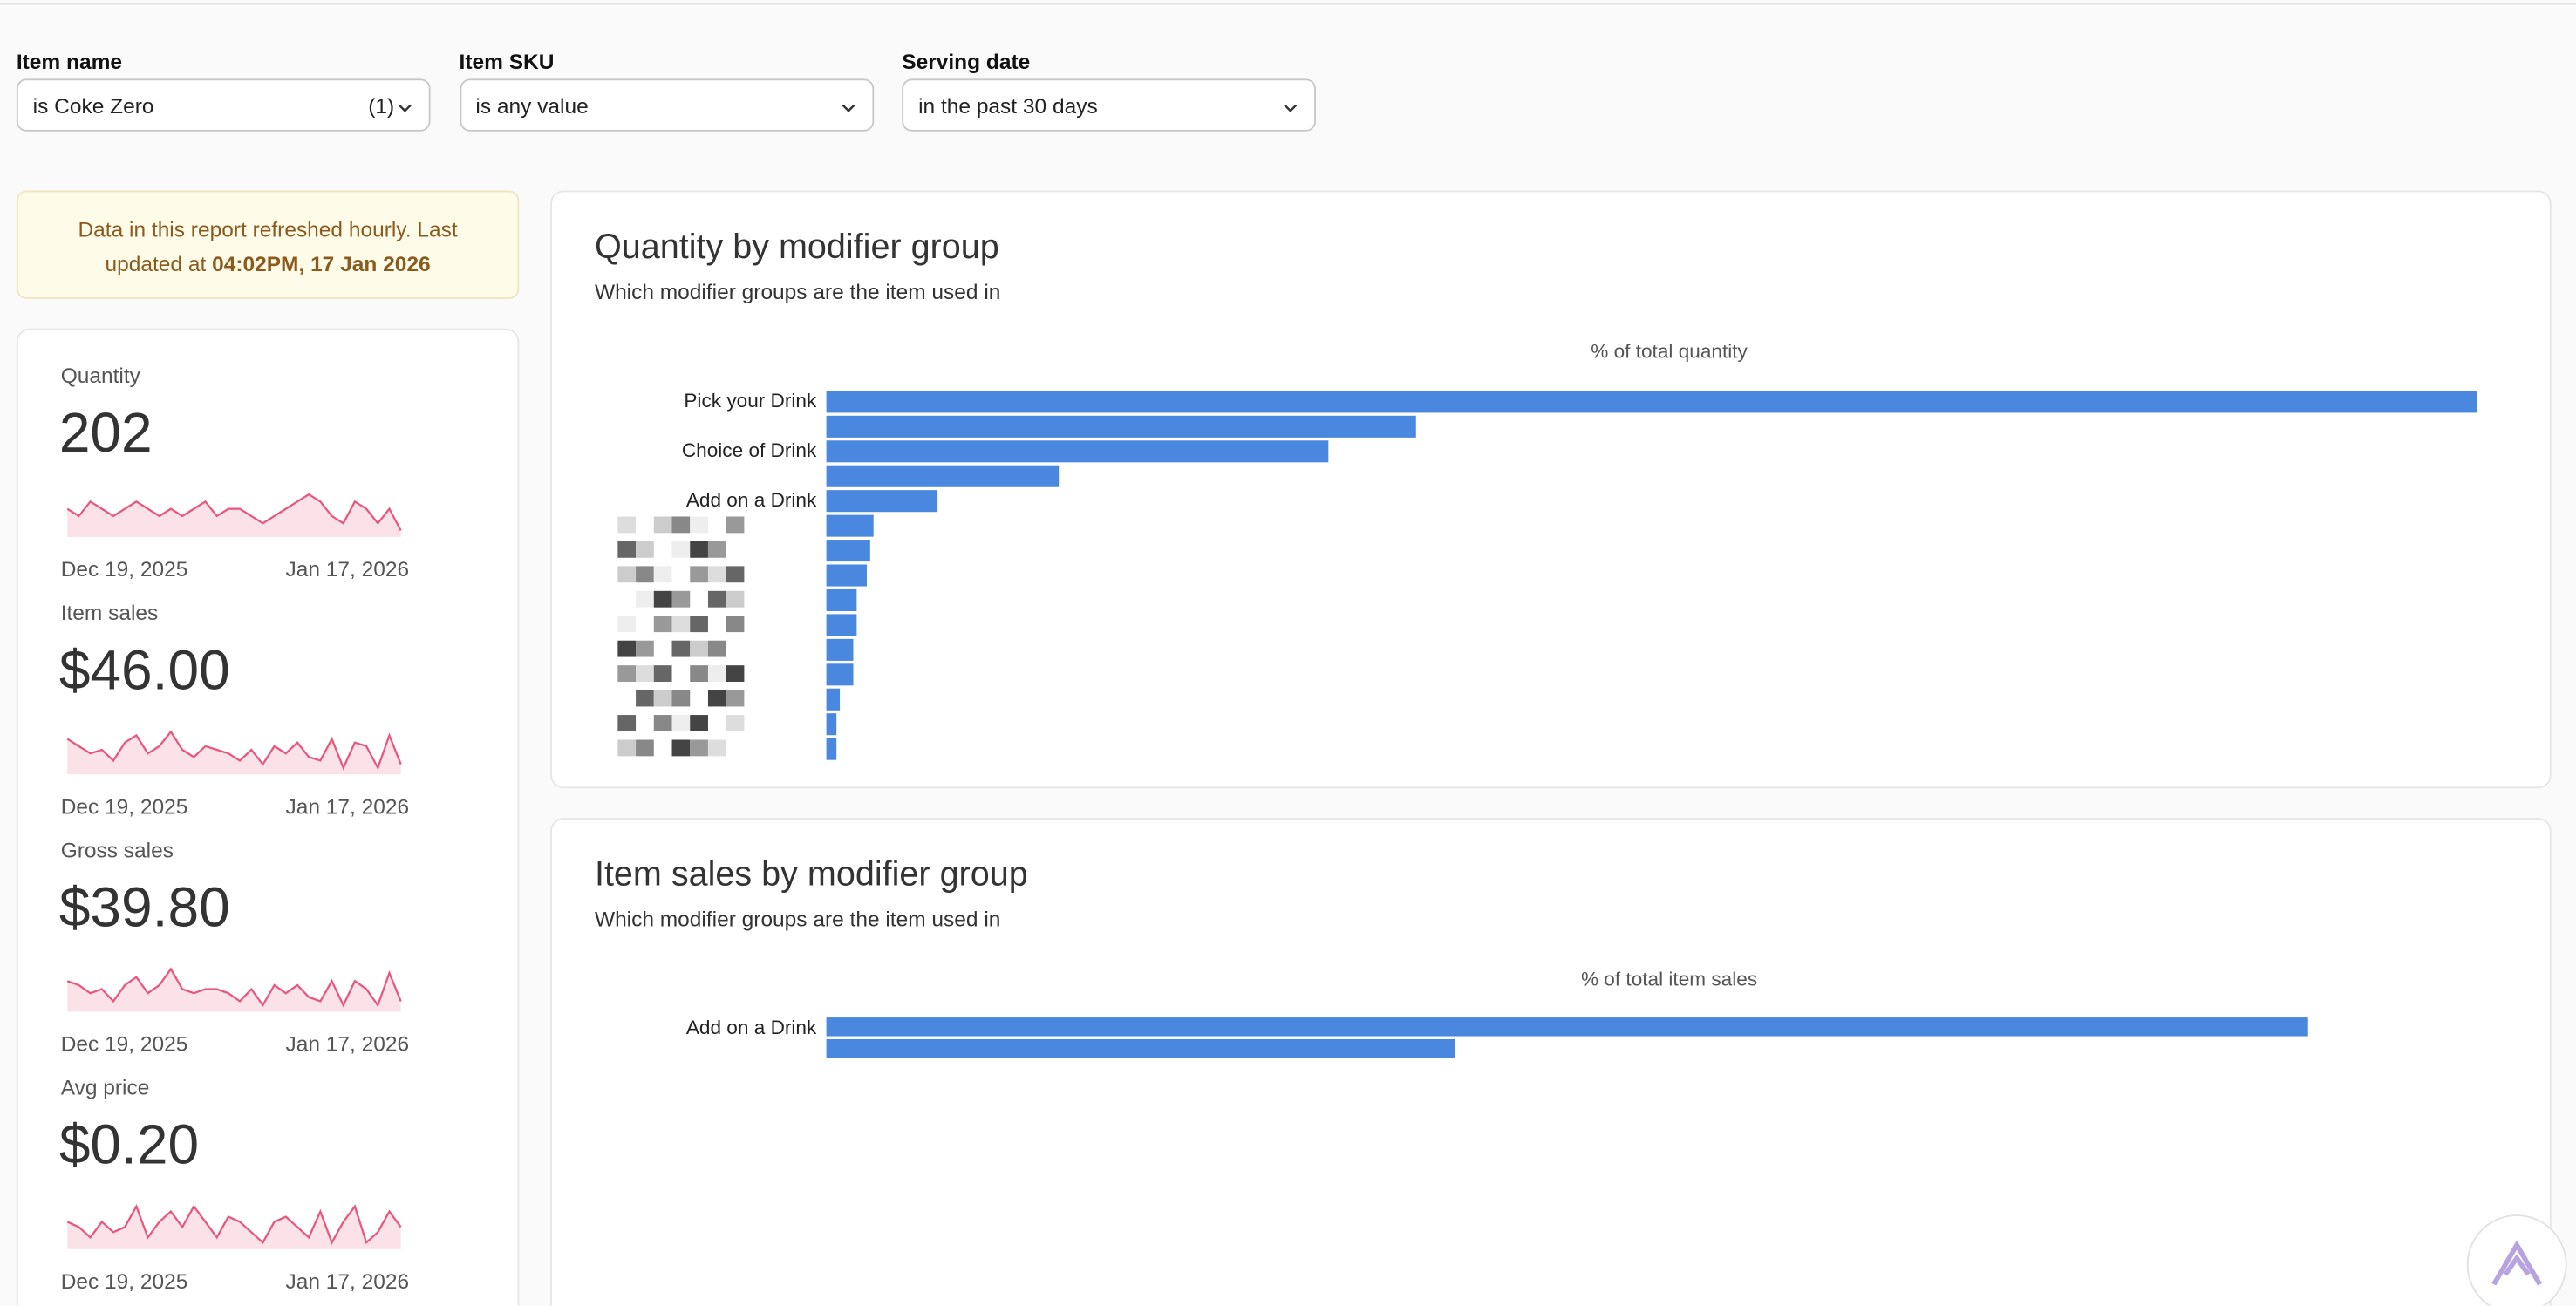  I want to click on metric-label: Quantity, so click(101, 376).